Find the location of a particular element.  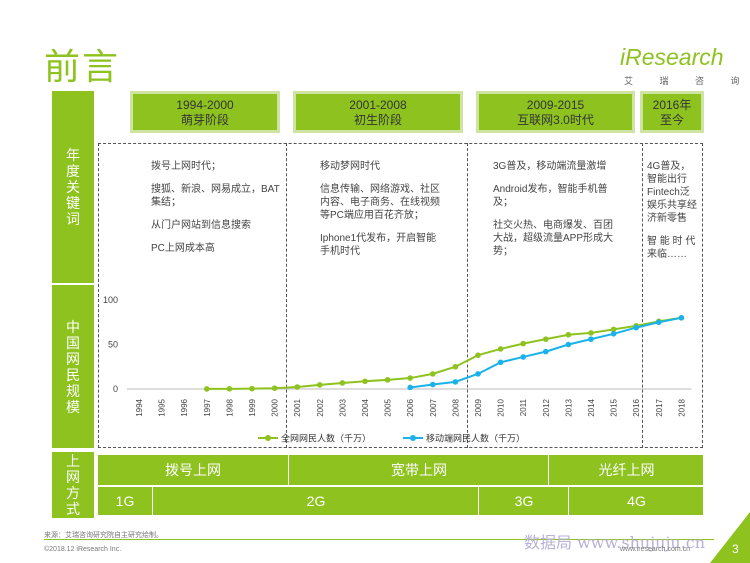

period-name: 至今 is located at coordinates (671, 120).